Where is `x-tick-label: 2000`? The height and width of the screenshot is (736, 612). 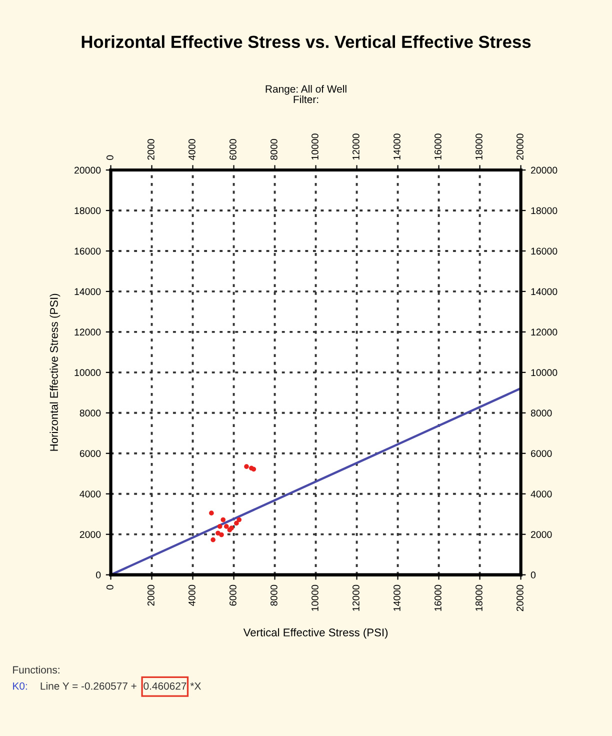
x-tick-label: 2000 is located at coordinates (151, 149).